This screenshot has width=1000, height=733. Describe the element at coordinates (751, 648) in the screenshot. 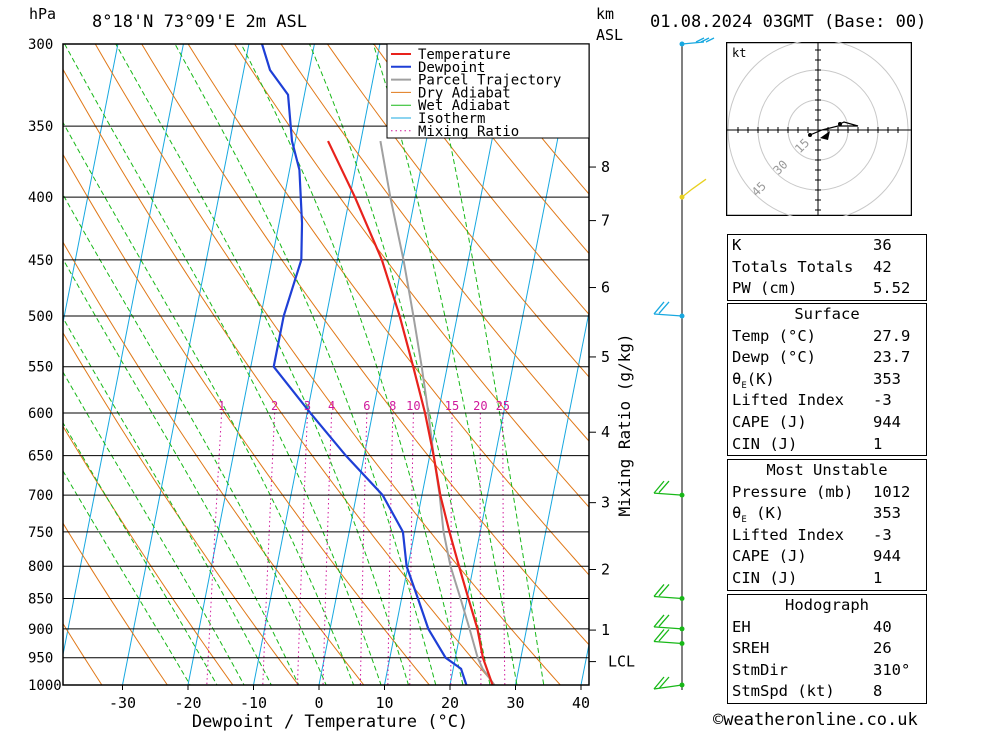

I see `sreh-label: SREH` at that location.